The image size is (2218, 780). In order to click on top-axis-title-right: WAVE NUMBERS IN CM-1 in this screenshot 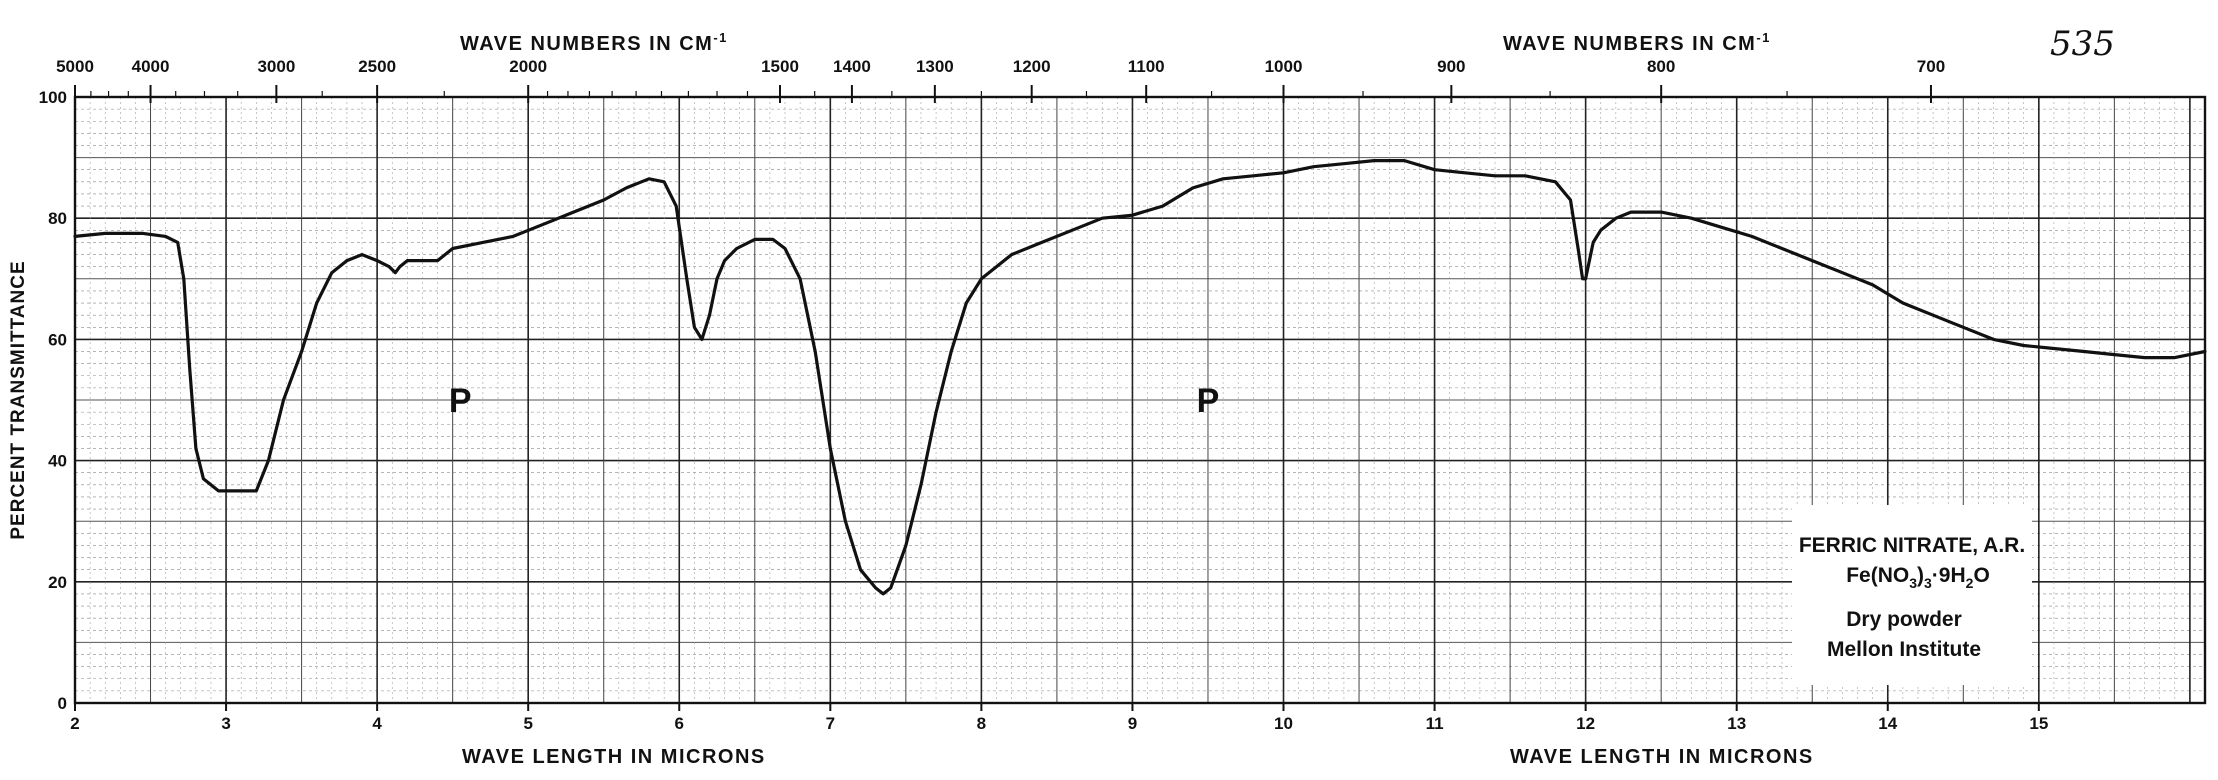, I will do `click(1637, 42)`.